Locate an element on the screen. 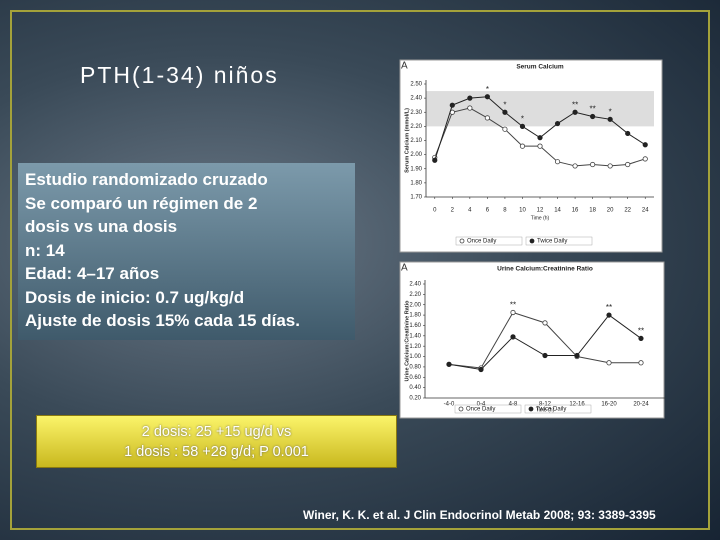 This screenshot has width=720, height=540. y-tick-label: 1.60 is located at coordinates (415, 326).